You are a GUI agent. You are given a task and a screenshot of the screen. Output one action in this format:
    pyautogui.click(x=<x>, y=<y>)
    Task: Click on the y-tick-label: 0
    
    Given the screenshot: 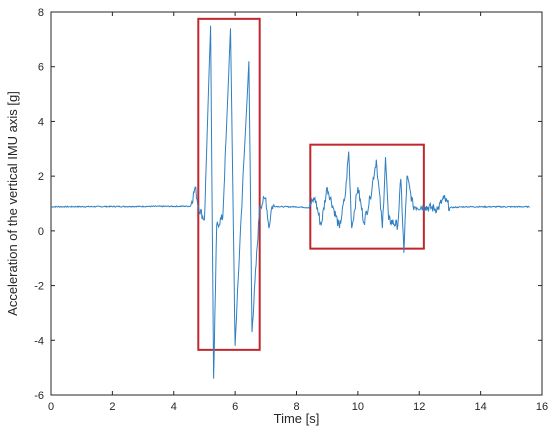 What is the action you would take?
    pyautogui.click(x=41, y=232)
    